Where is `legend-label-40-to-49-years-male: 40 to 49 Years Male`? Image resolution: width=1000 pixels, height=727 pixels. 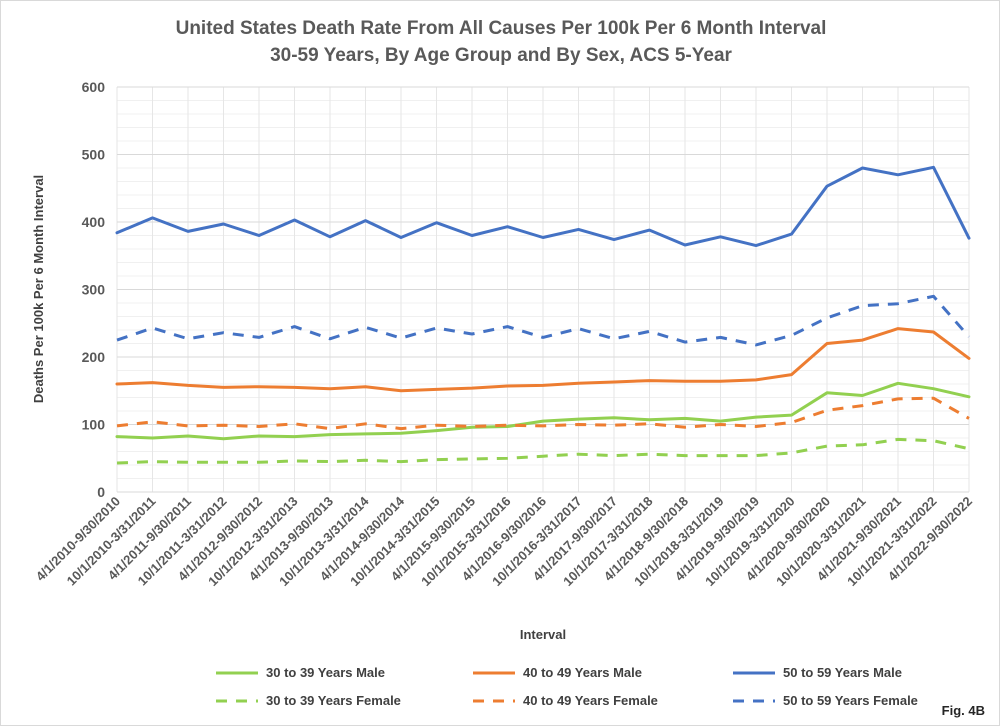 legend-label-40-to-49-years-male: 40 to 49 Years Male is located at coordinates (582, 672).